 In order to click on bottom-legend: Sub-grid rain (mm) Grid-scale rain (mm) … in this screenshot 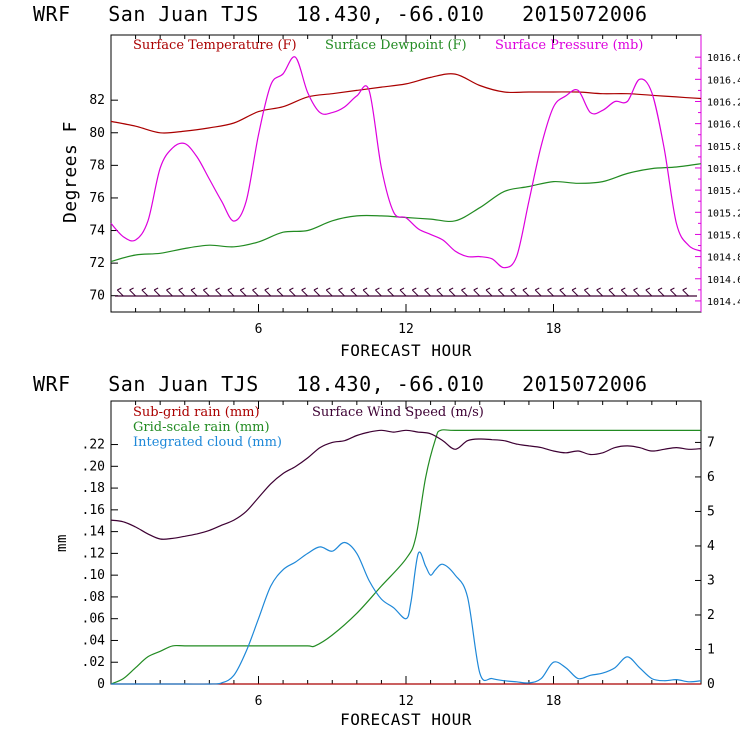, I will do `click(308, 427)`.